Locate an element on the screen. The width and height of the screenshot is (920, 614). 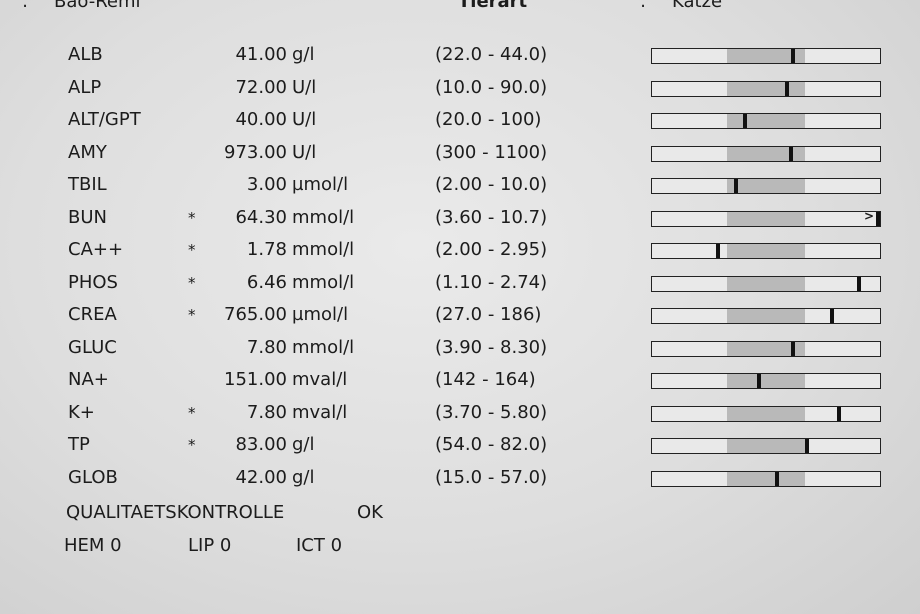
qc-label: QUALITAETSKONTROLLE is located at coordinates (175, 512).